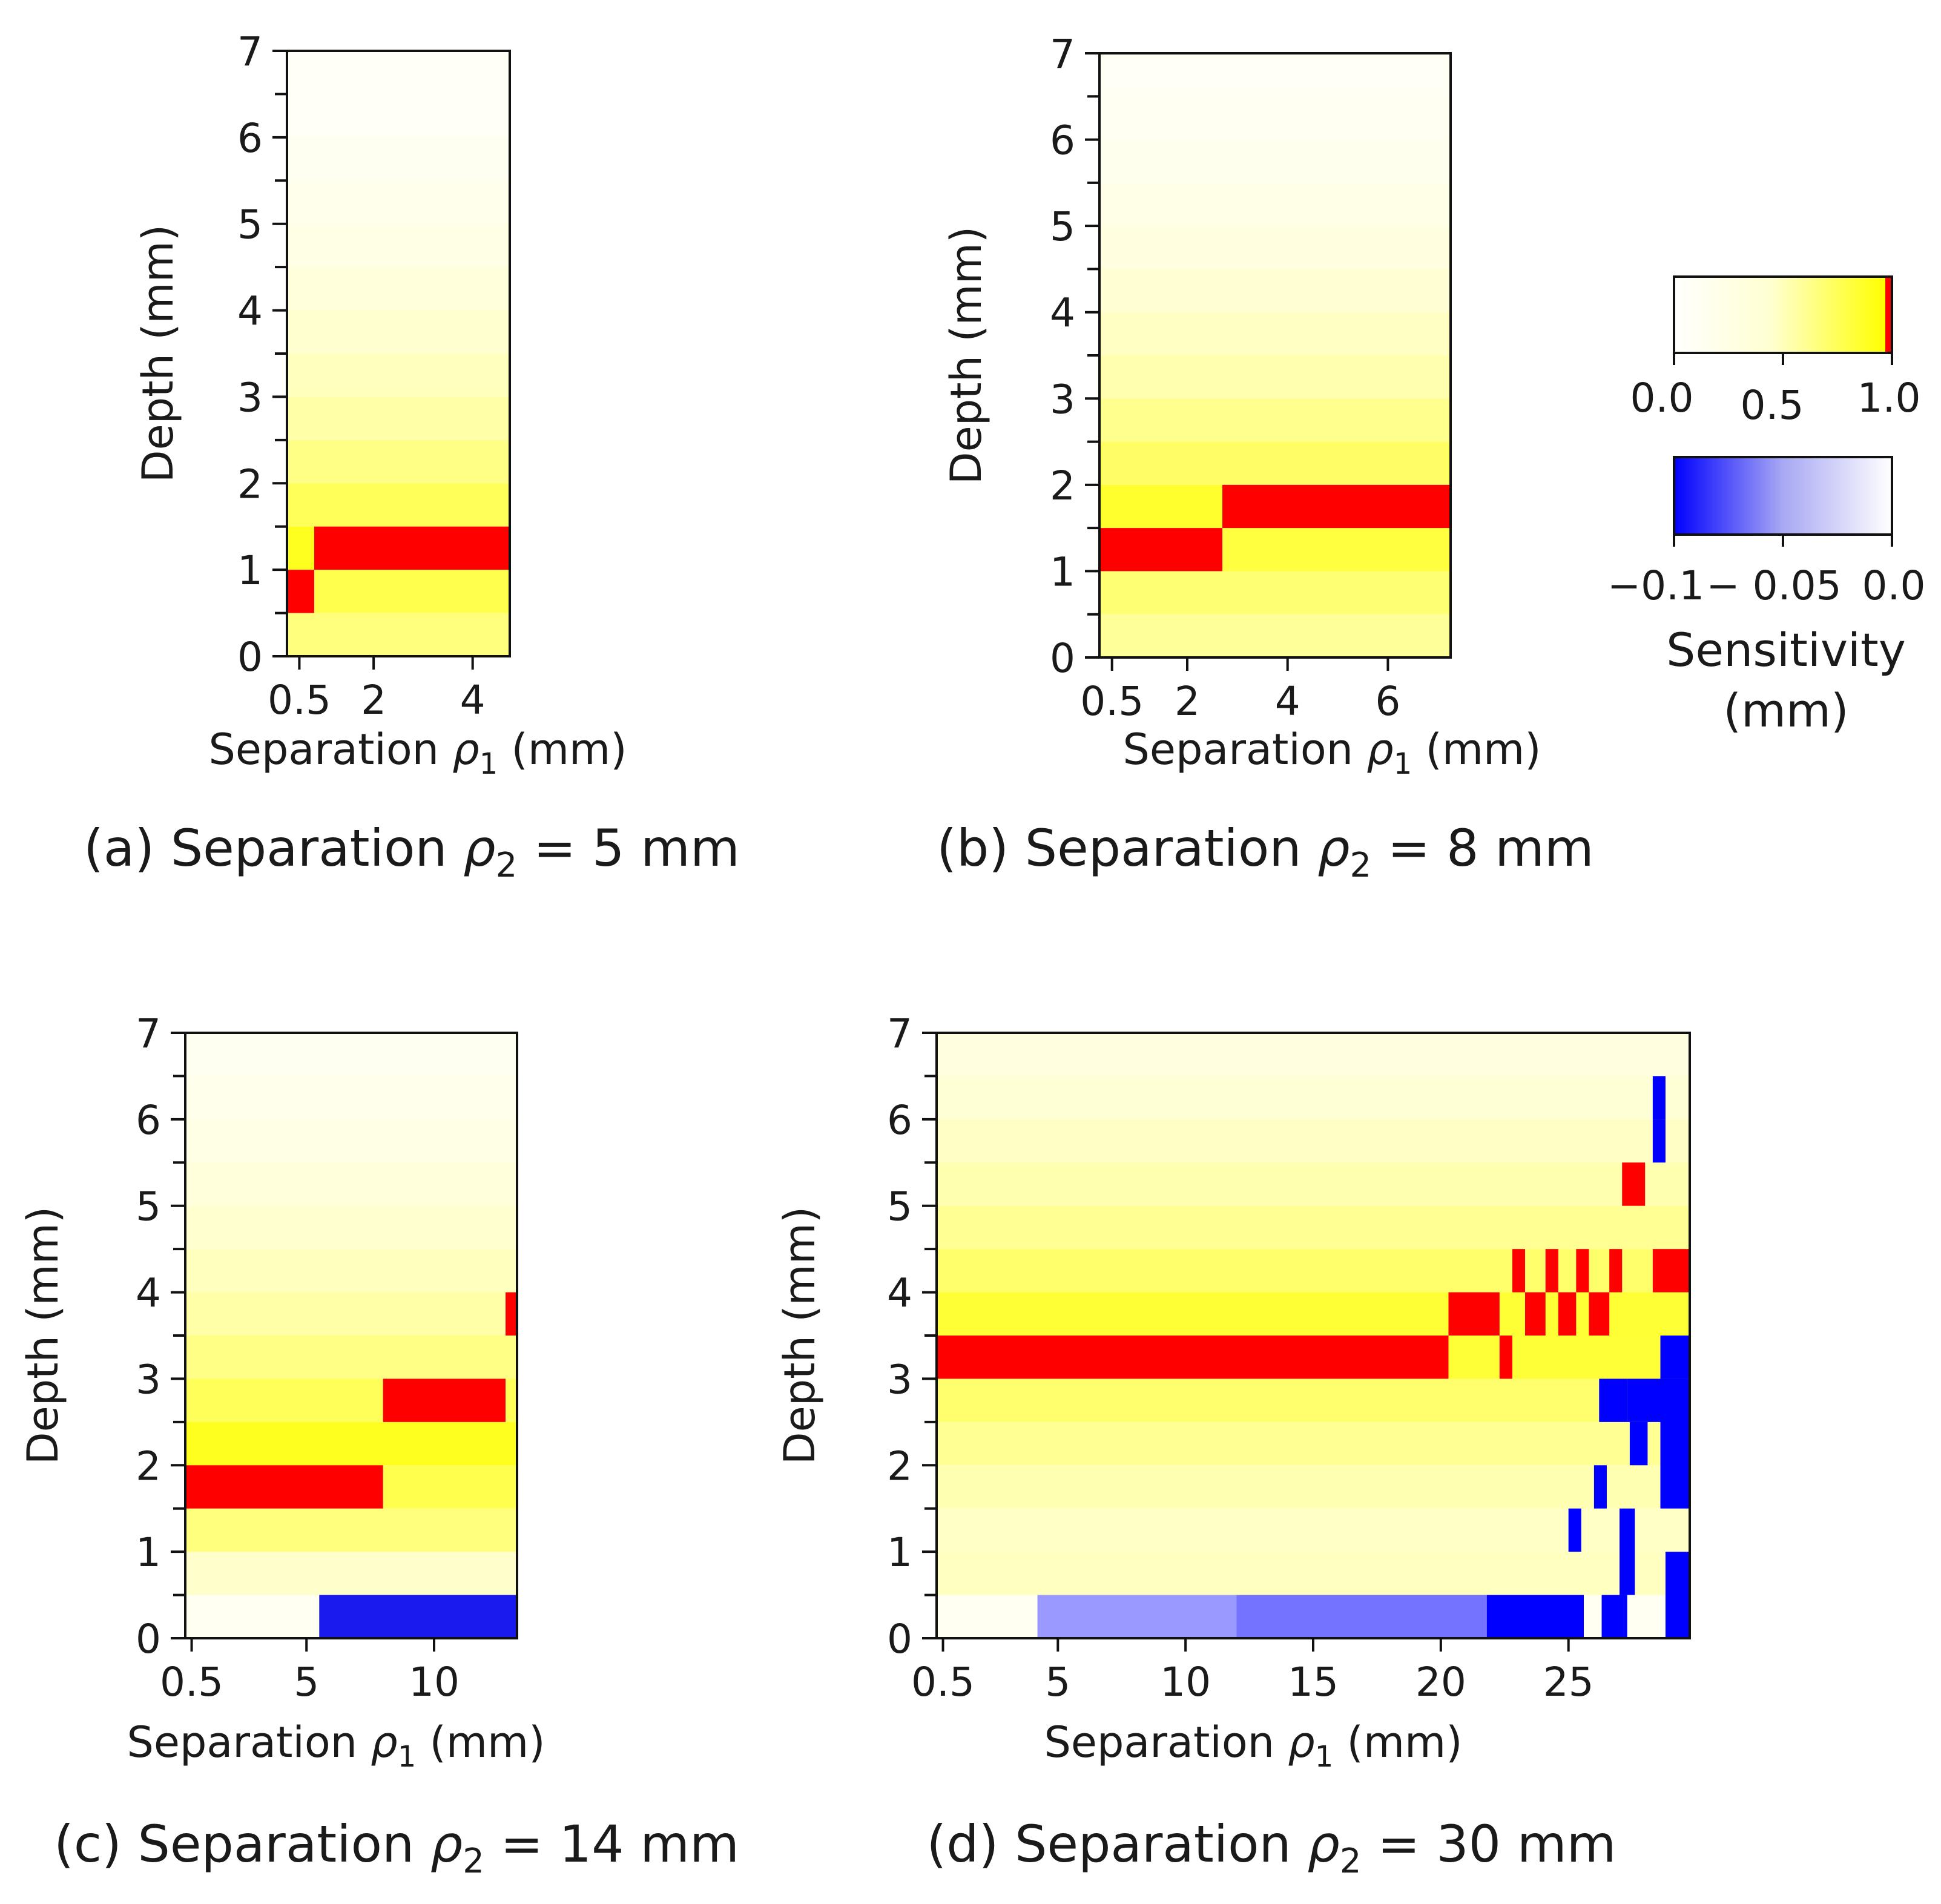 This screenshot has height=1904, width=1941. Describe the element at coordinates (1656, 585) in the screenshot. I see `colorbar-negative-tick-label: −0.1` at that location.